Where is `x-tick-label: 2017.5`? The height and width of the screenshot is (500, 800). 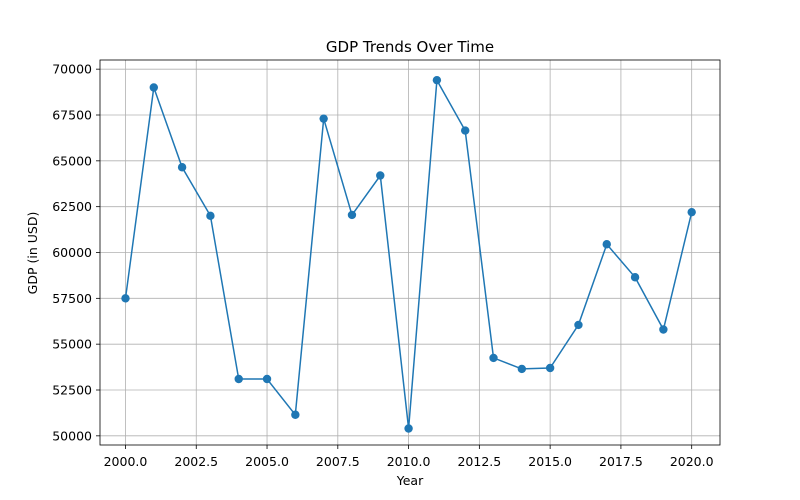
x-tick-label: 2017.5 is located at coordinates (621, 461).